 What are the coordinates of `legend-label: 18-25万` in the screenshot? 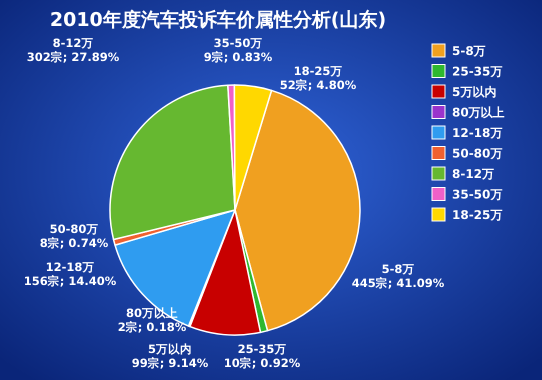 It's located at (477, 215).